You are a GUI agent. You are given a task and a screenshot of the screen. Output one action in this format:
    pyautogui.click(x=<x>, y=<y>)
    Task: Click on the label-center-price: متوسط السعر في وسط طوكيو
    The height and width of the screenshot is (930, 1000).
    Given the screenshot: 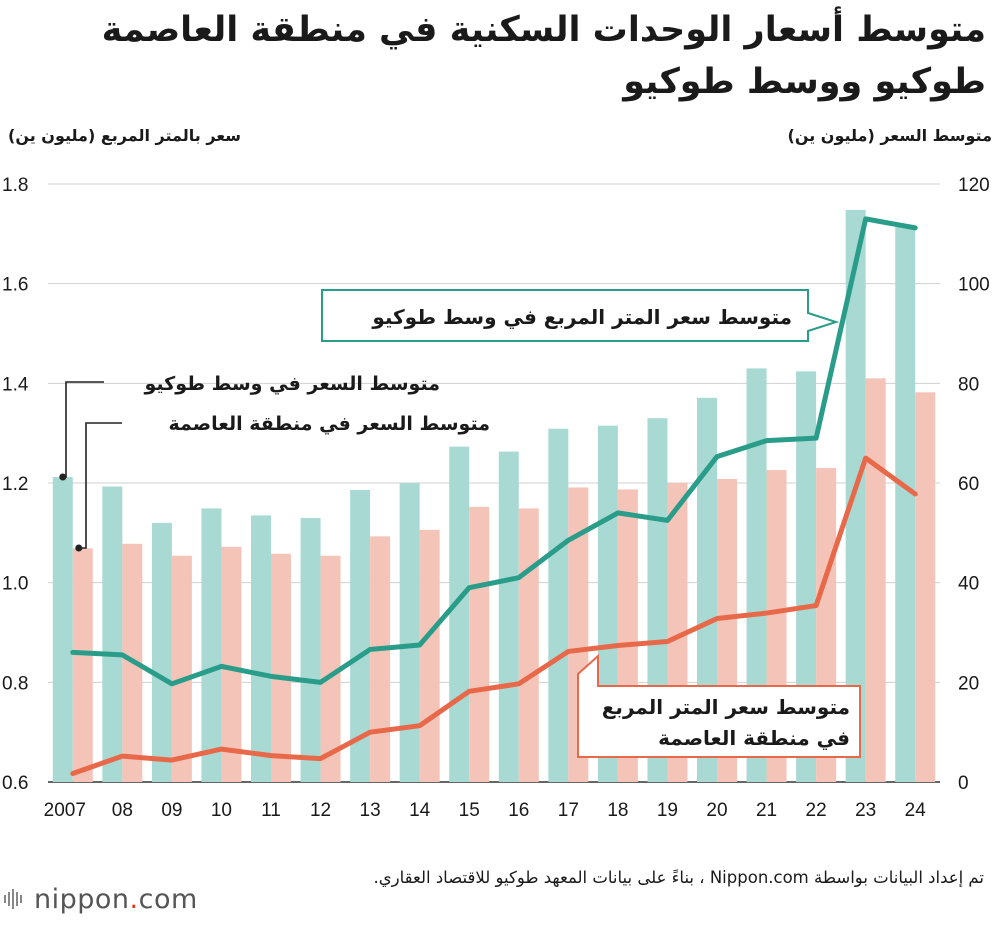 What is the action you would take?
    pyautogui.click(x=292, y=384)
    